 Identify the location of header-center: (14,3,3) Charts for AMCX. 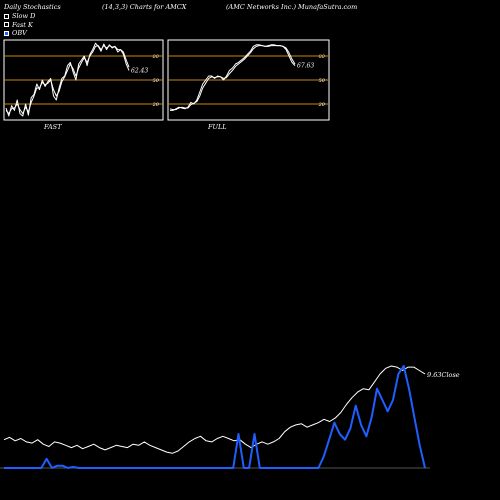
(144, 7).